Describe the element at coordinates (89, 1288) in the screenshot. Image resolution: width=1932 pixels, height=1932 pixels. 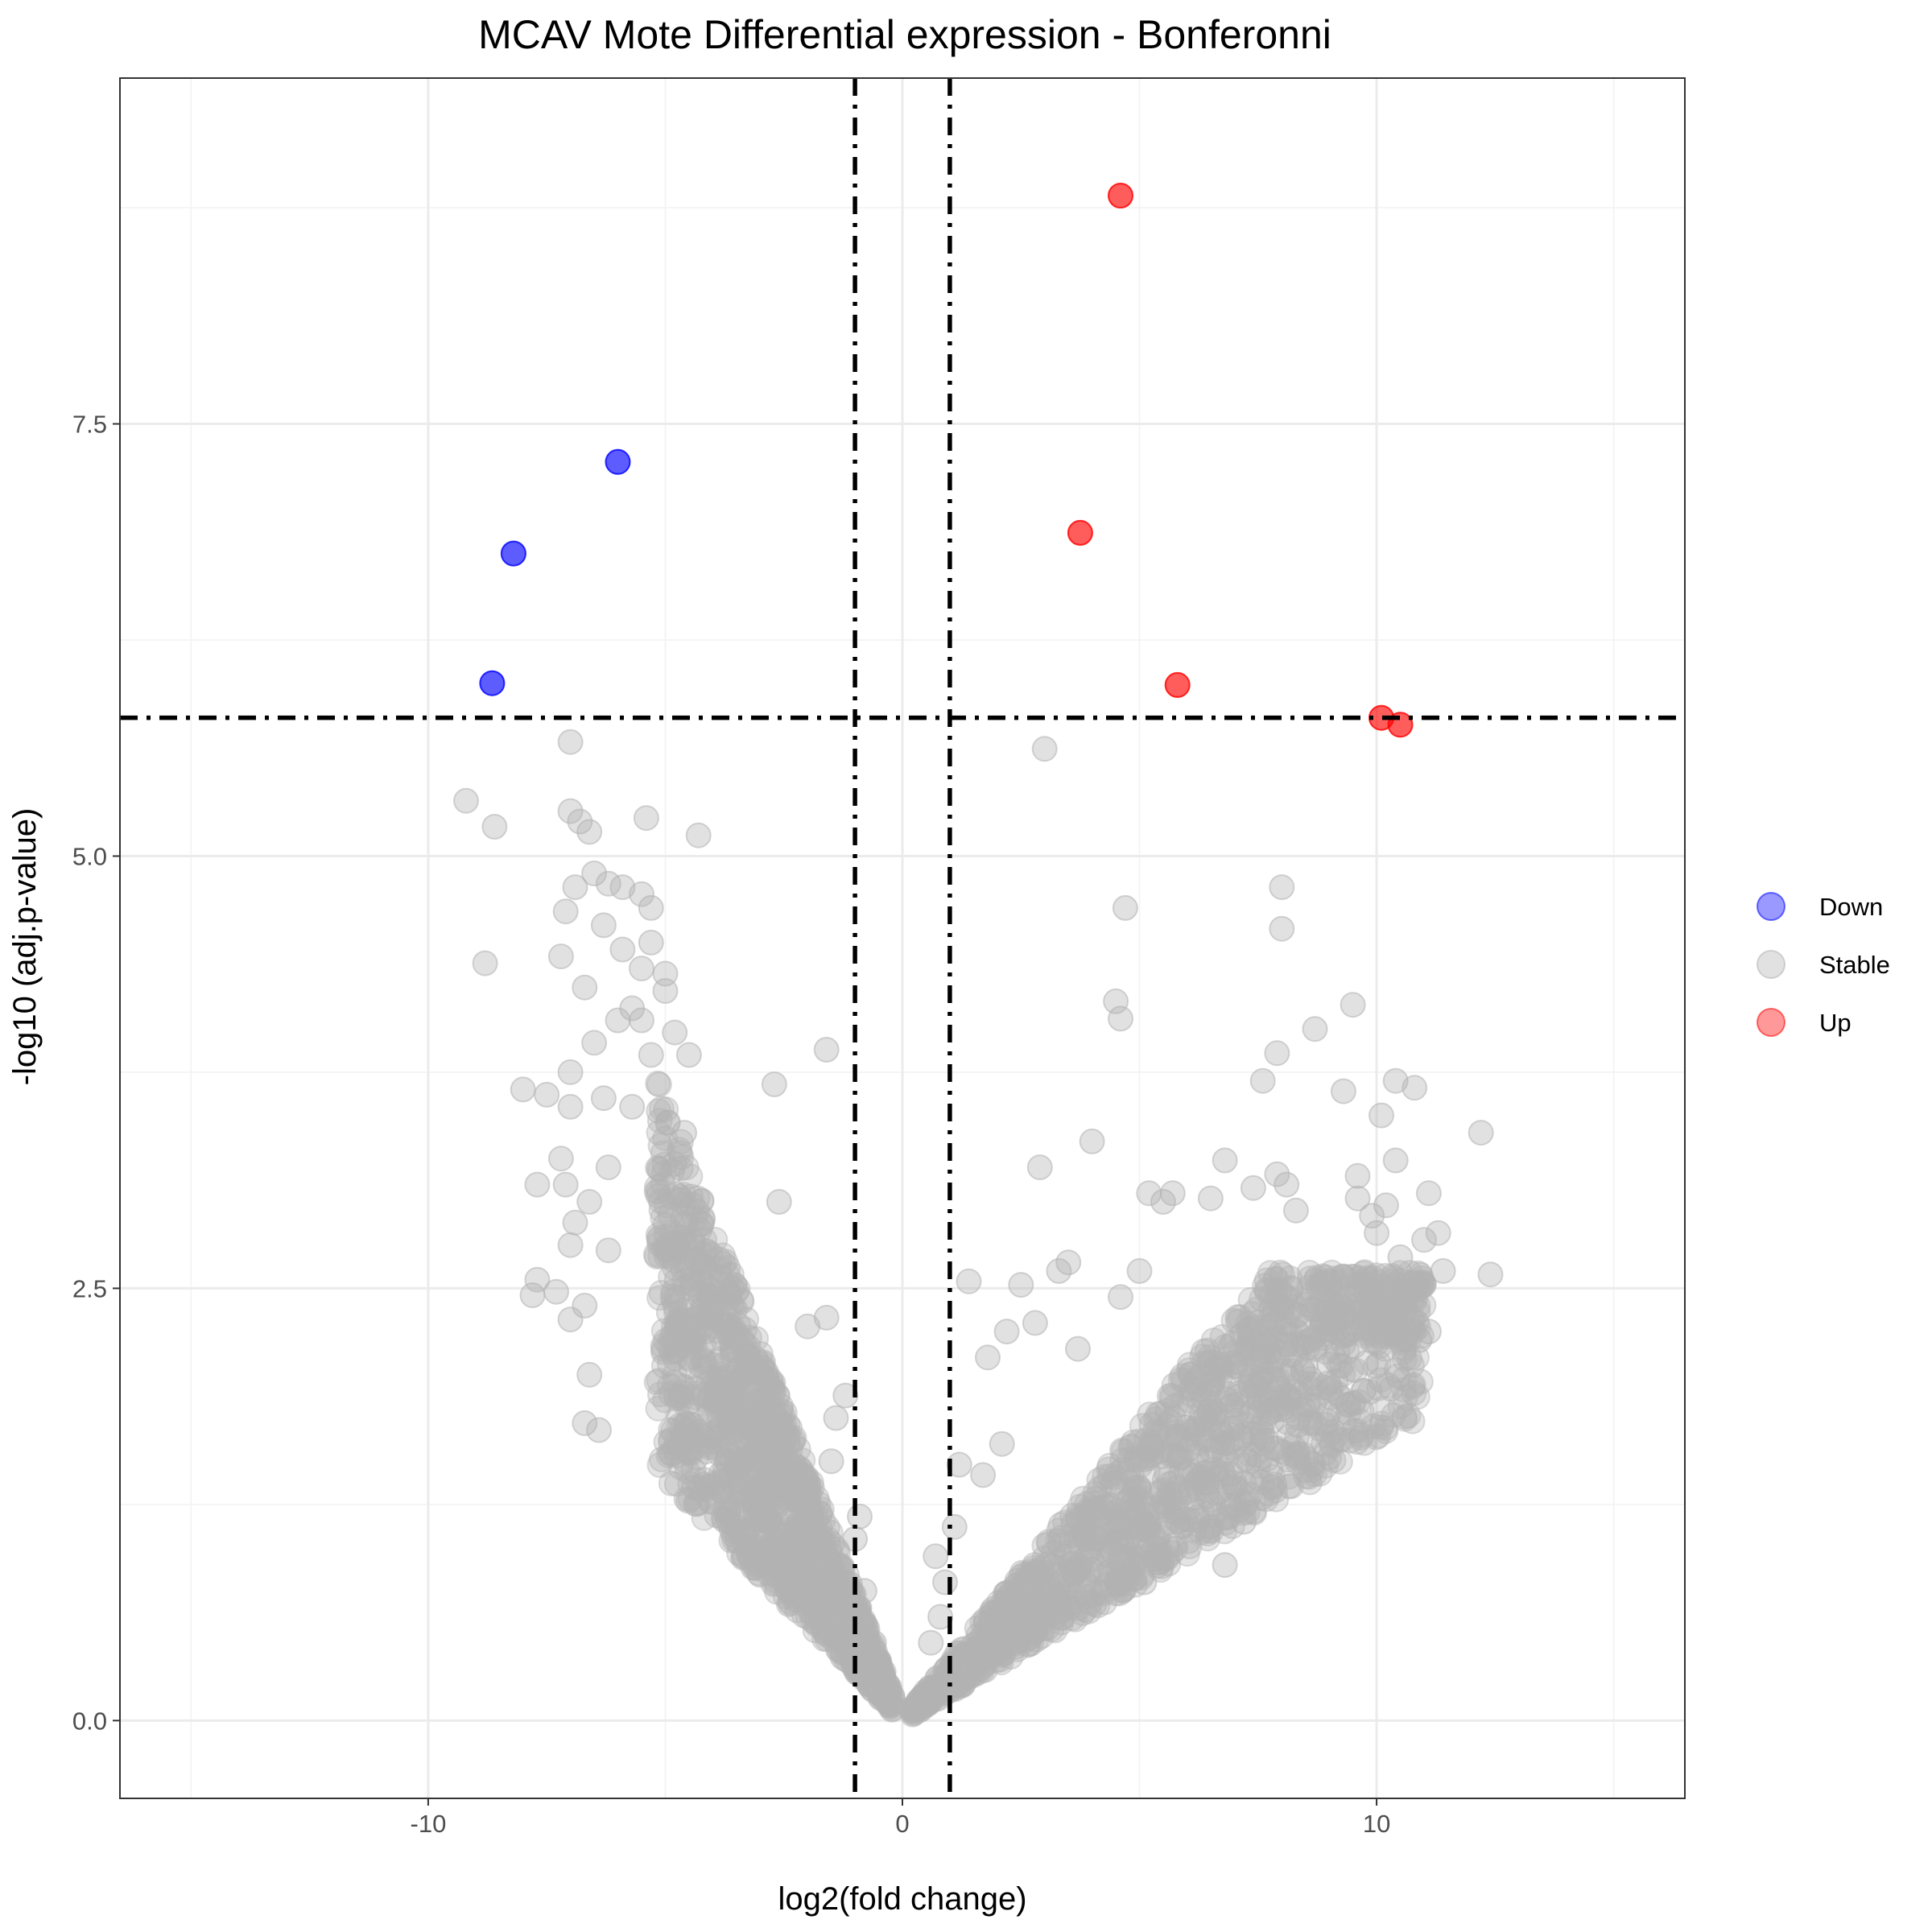
I see `y-tick-label: 2.5` at that location.